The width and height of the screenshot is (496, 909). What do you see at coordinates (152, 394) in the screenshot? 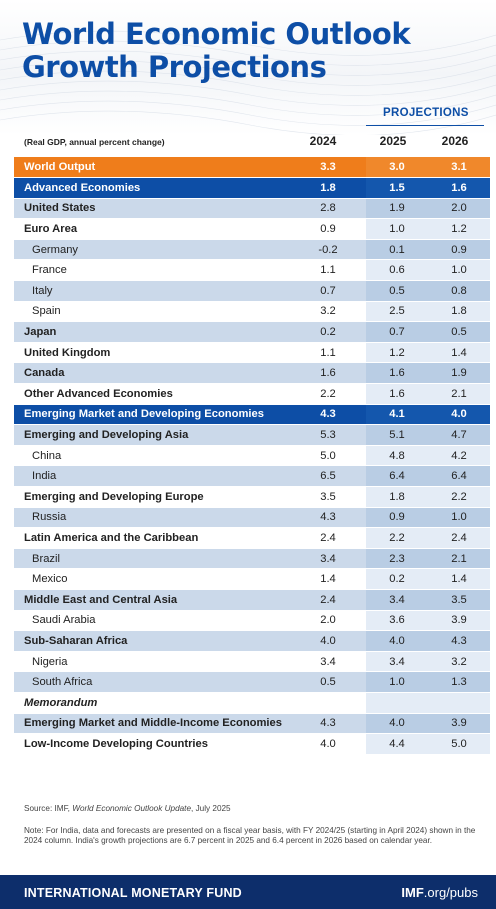
I see `row-name: Other Advanced Economies` at bounding box center [152, 394].